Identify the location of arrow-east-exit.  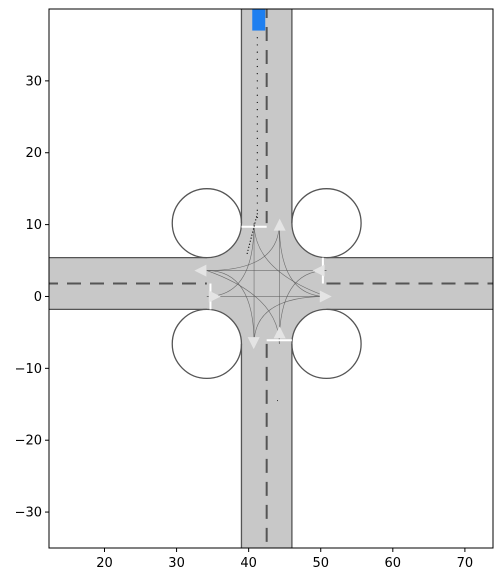
(325, 296).